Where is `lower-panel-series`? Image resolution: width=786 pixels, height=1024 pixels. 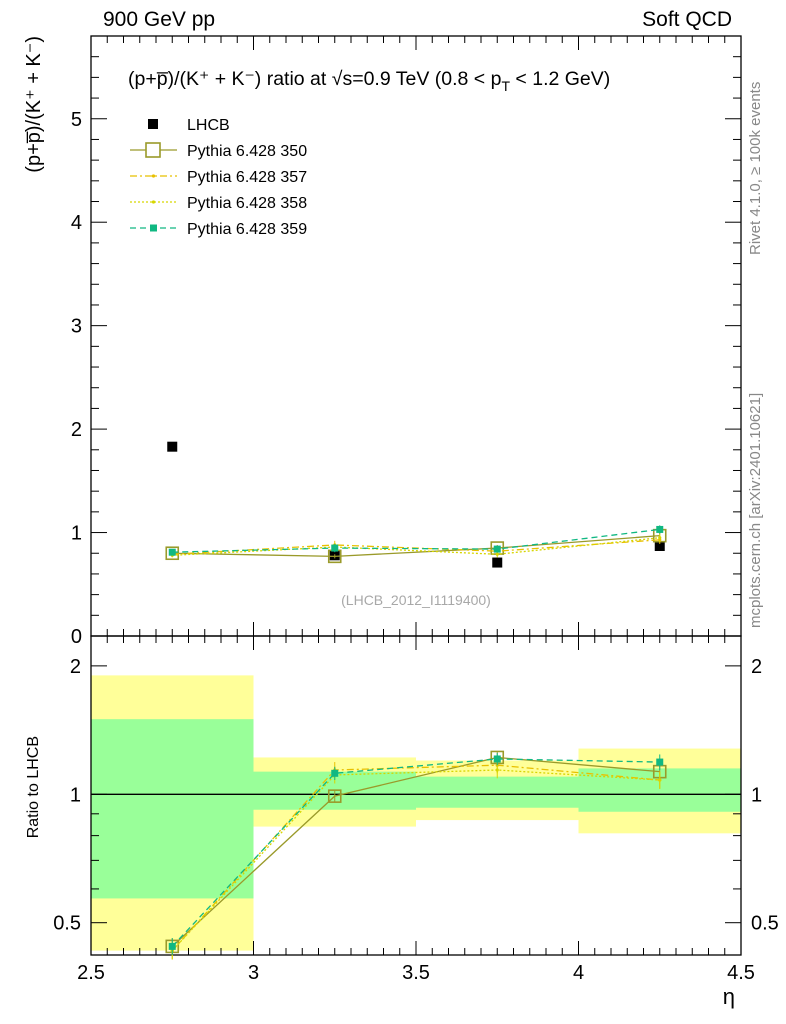
lower-panel-series is located at coordinates (416, 855).